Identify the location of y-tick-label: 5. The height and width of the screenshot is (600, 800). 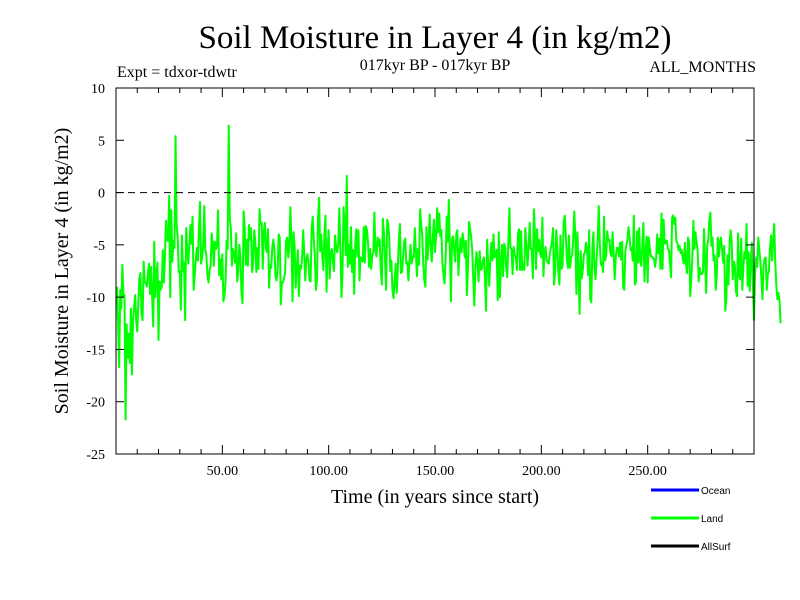
(101, 141).